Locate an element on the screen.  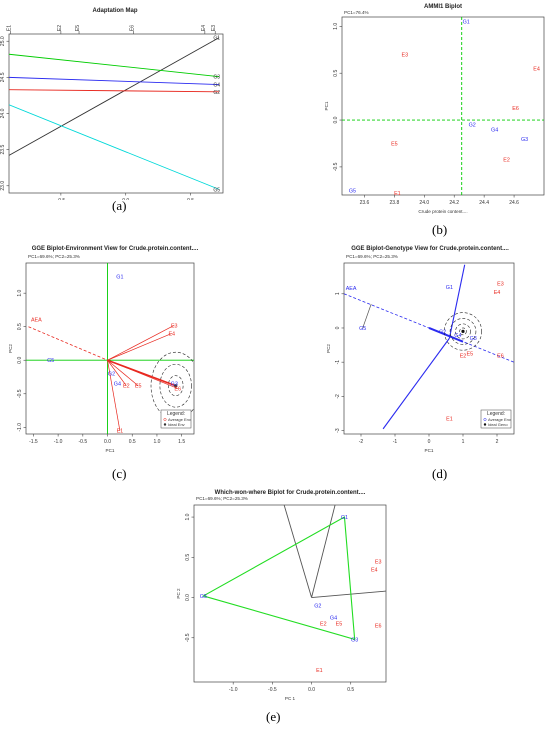
y-tick-label: 1 is located at coordinates (338, 293).